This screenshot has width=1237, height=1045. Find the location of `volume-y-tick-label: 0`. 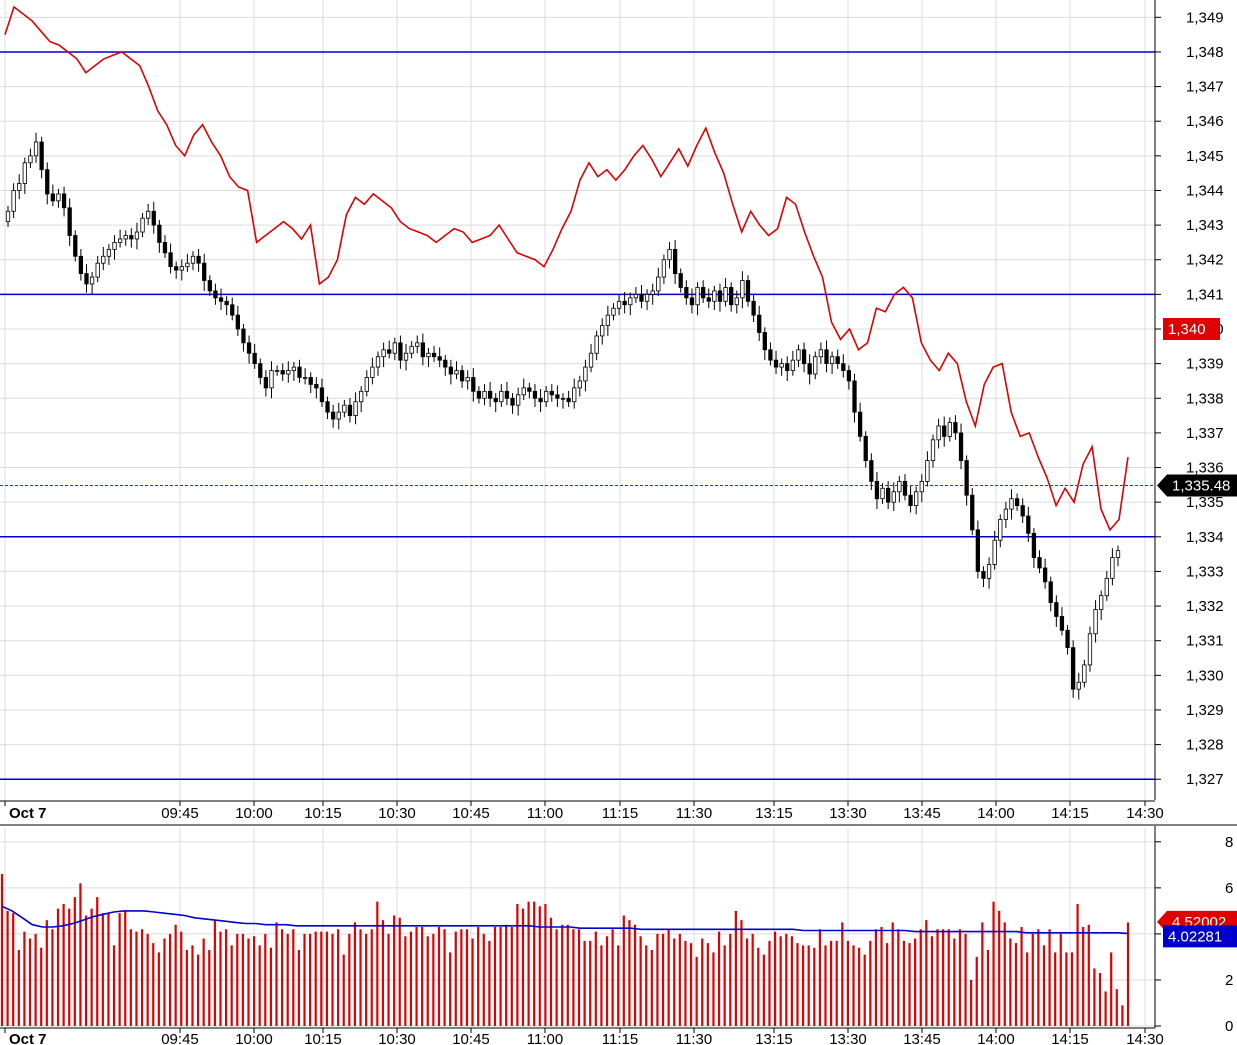

volume-y-tick-label: 0 is located at coordinates (1229, 1026).